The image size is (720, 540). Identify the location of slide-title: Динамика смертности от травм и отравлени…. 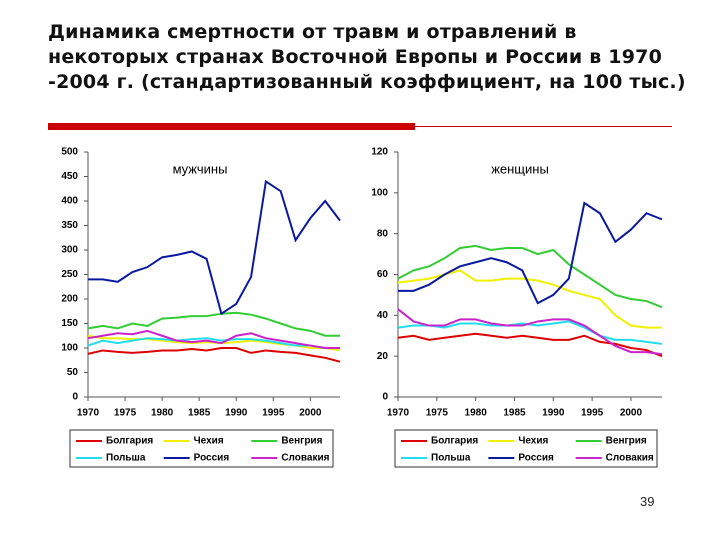
(367, 57).